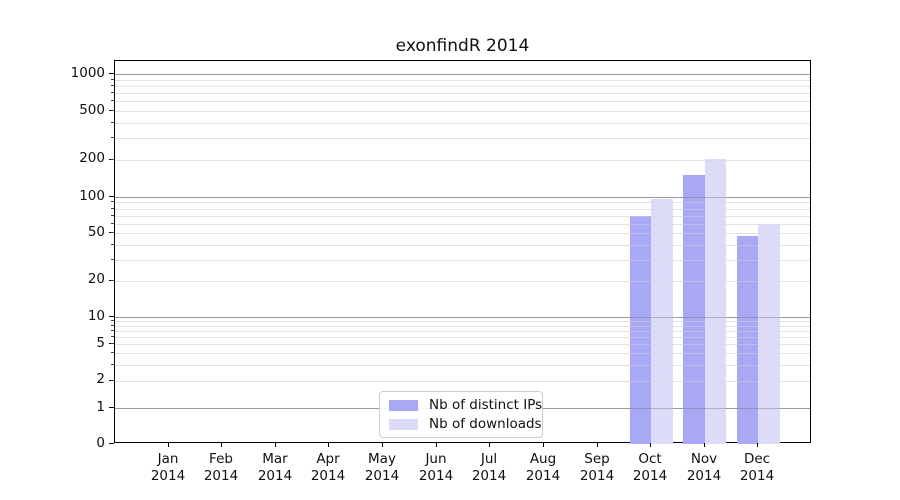 The height and width of the screenshot is (500, 900). I want to click on y-tick-label: 100, so click(92, 196).